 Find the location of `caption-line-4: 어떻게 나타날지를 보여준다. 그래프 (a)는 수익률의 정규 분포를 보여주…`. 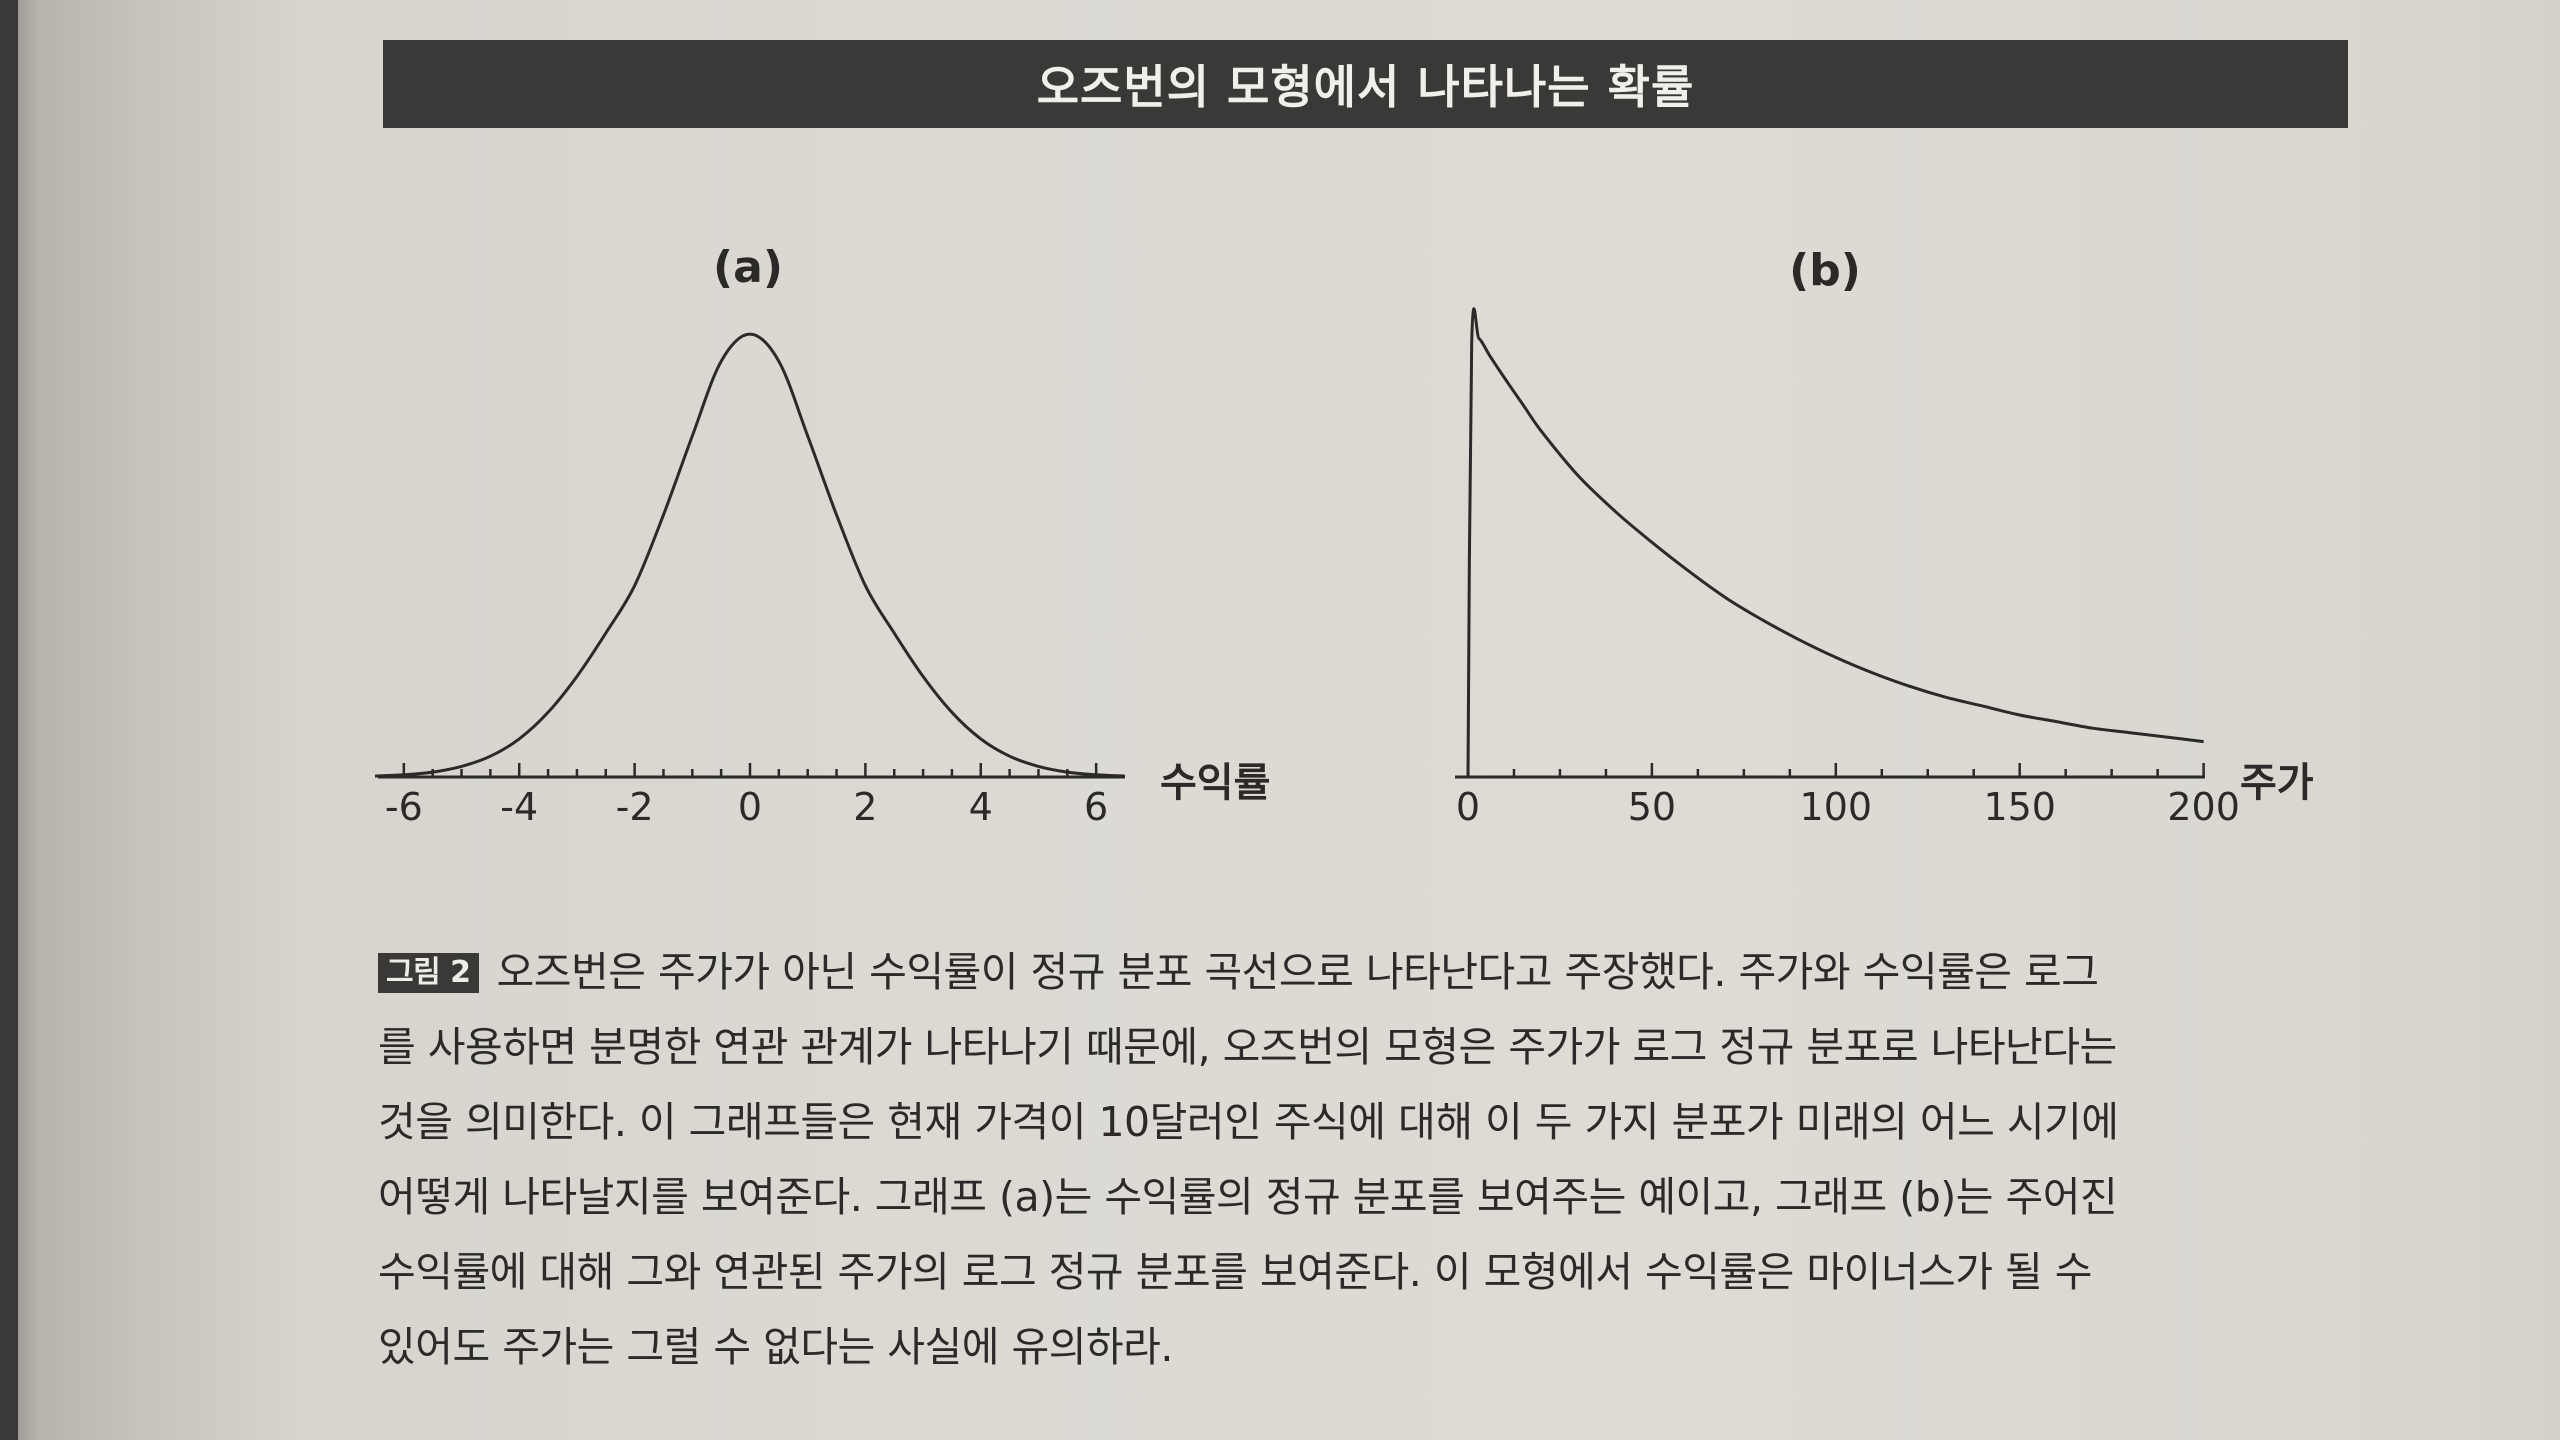

caption-line-4: 어떻게 나타날지를 보여준다. 그래프 (a)는 수익률의 정규 분포를 보여주… is located at coordinates (1248, 1197).